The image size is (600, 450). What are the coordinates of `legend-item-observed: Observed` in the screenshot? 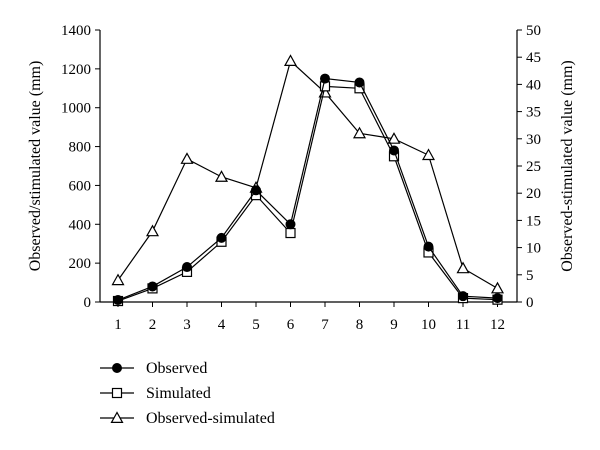 It's located at (153, 368).